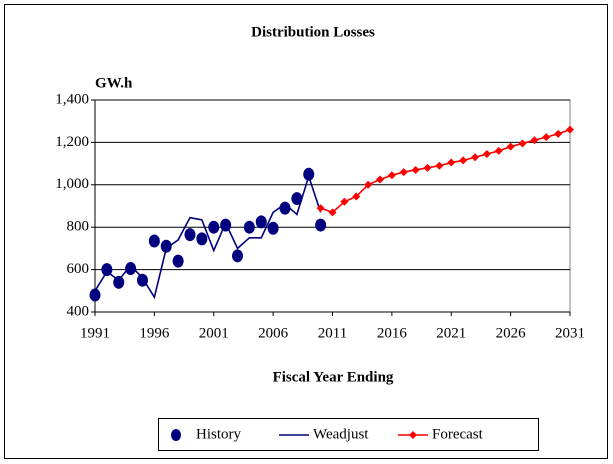 This screenshot has width=613, height=464. What do you see at coordinates (333, 377) in the screenshot?
I see `x-axis-label: Fiscal Year Ending` at bounding box center [333, 377].